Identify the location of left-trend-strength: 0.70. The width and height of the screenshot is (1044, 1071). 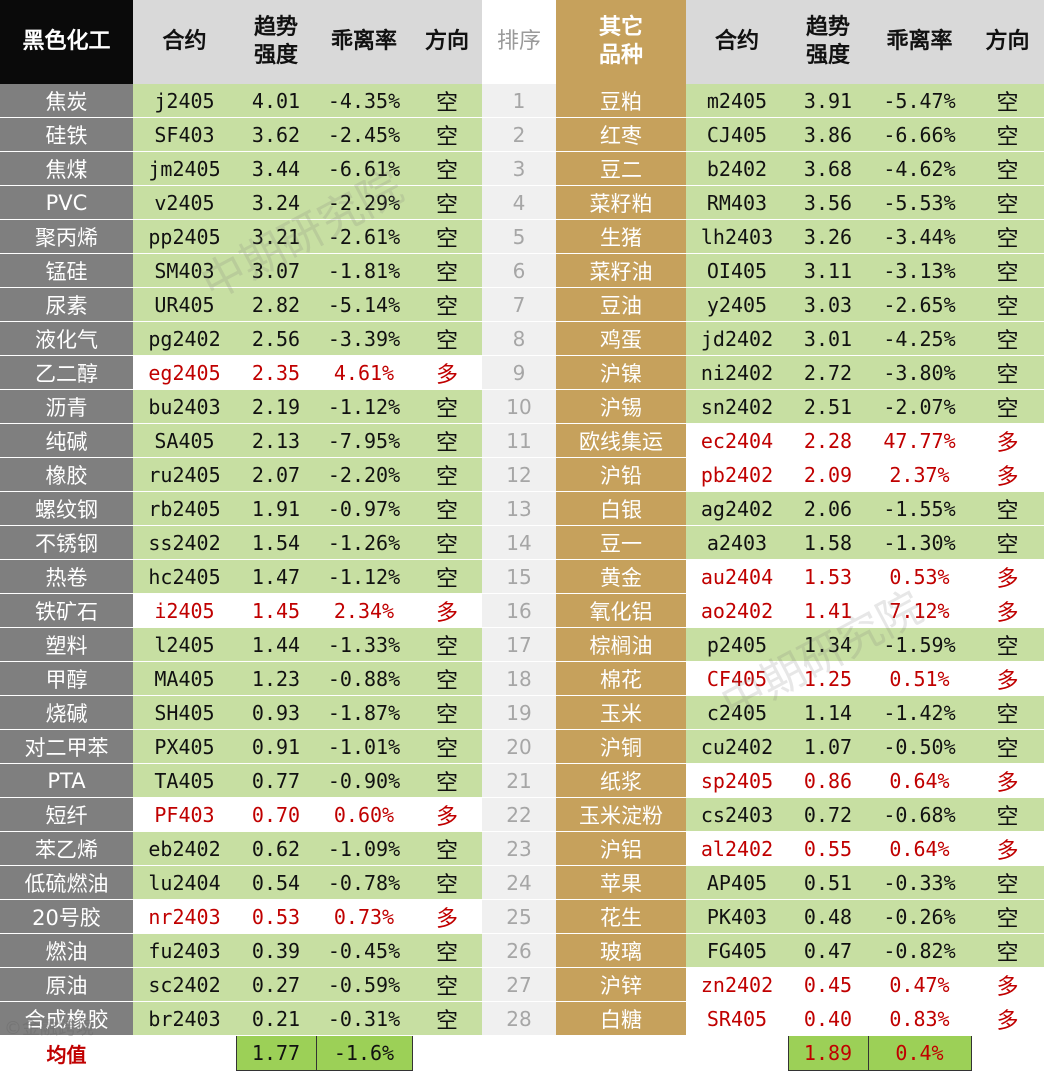
(276, 814).